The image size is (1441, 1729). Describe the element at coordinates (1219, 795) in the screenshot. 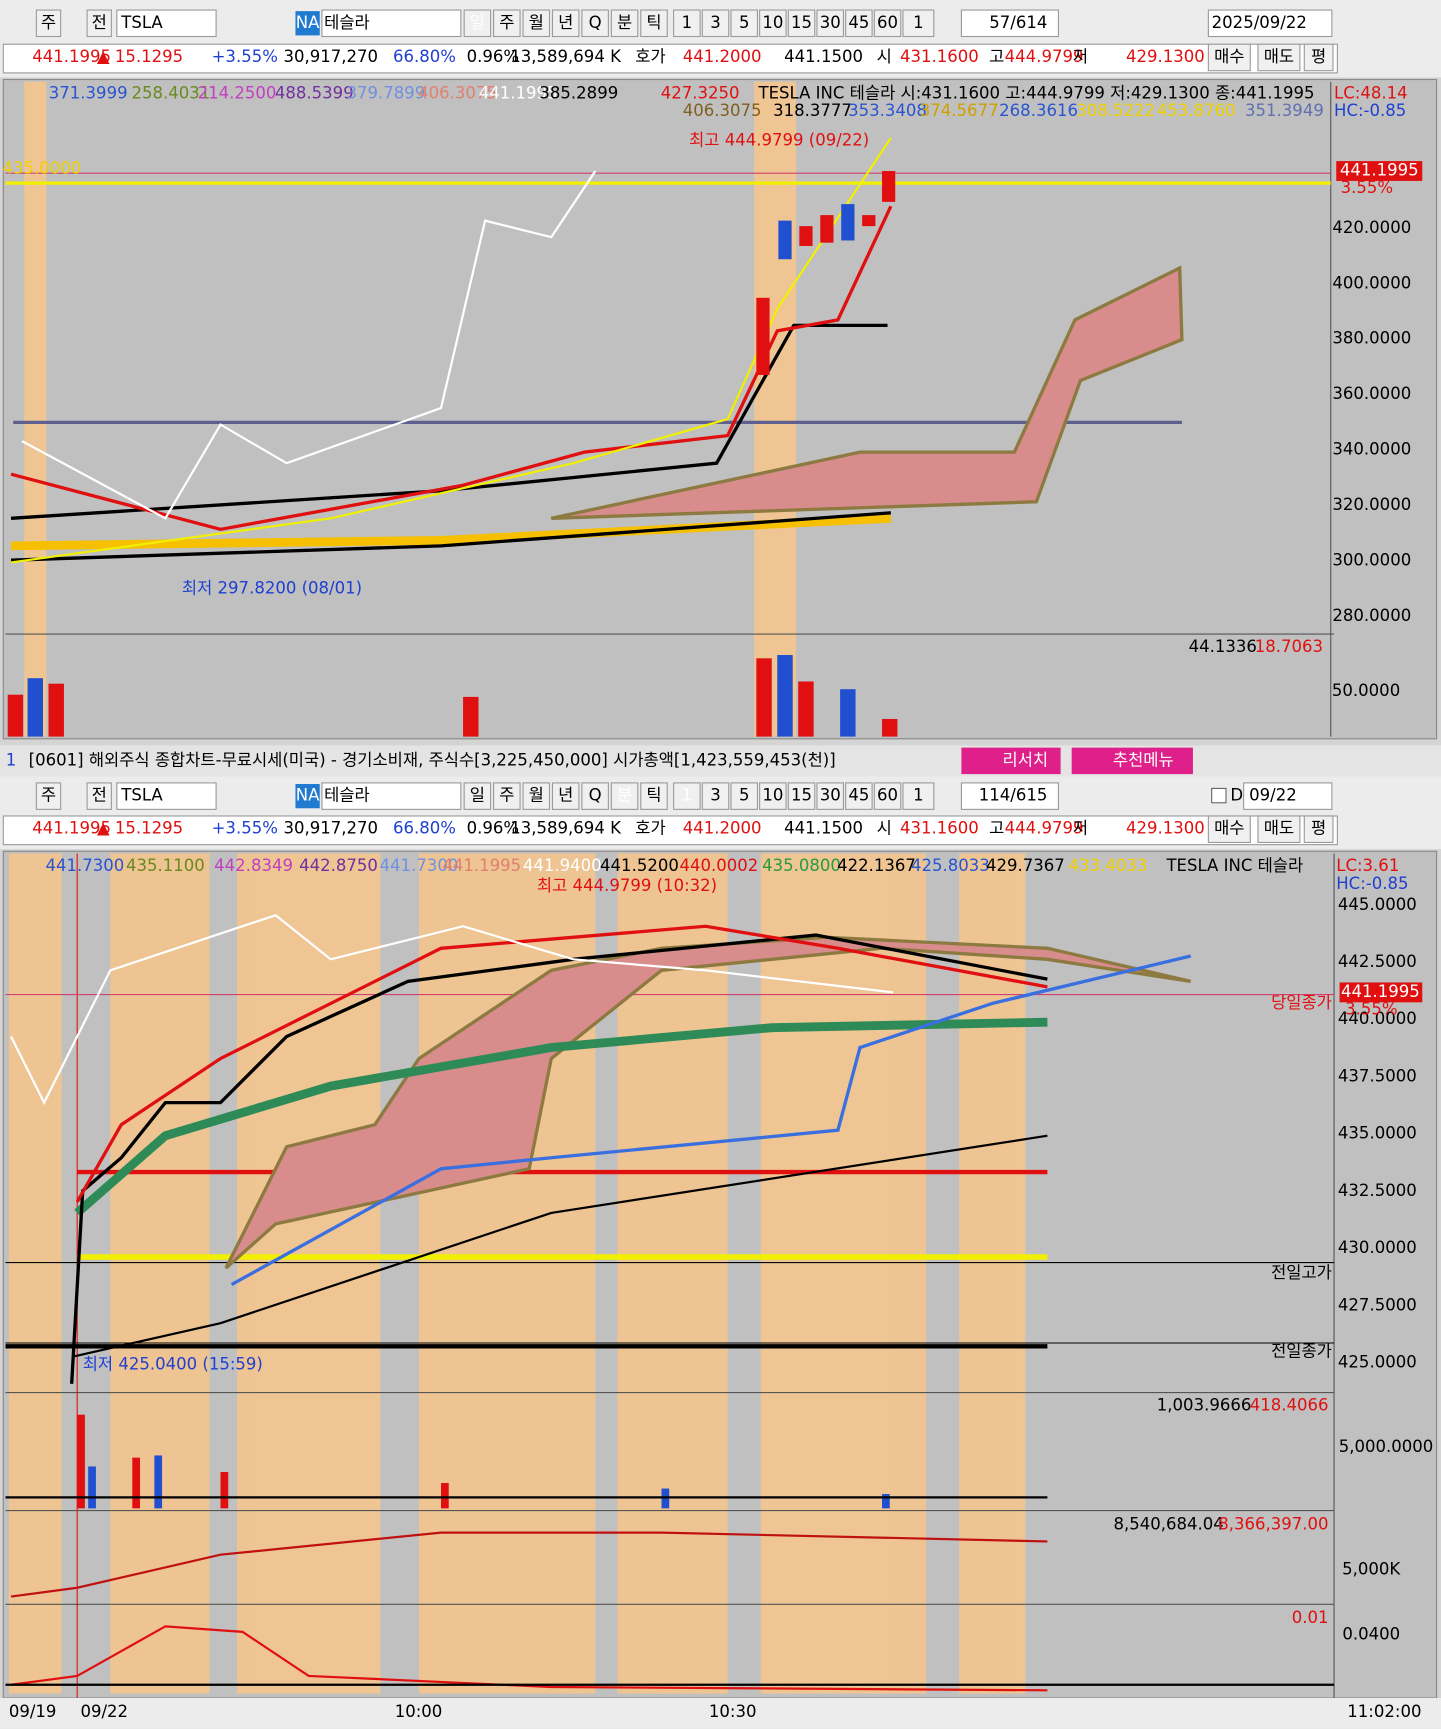

I see `checkbox` at that location.